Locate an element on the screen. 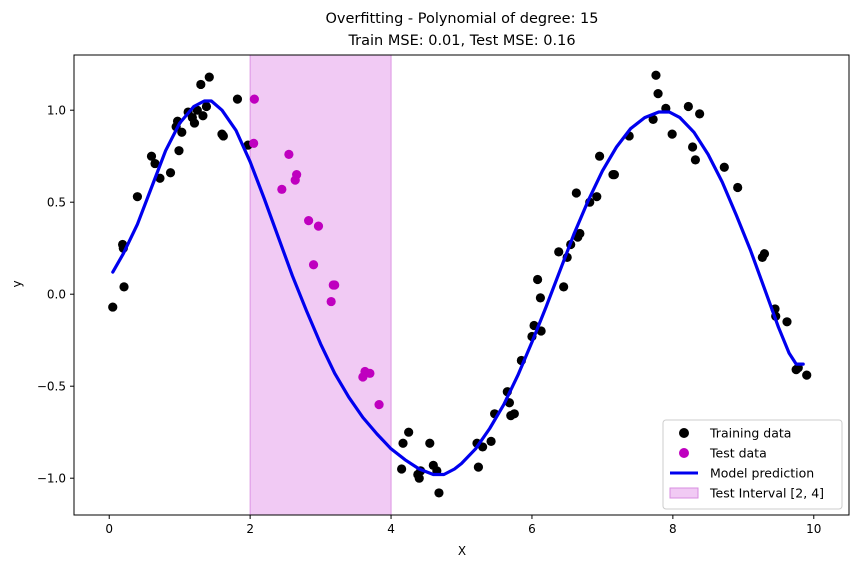 The image size is (857, 568). chart-subtitle: Train MSE: 0.01, Test MSE: 0.16 is located at coordinates (461, 41).